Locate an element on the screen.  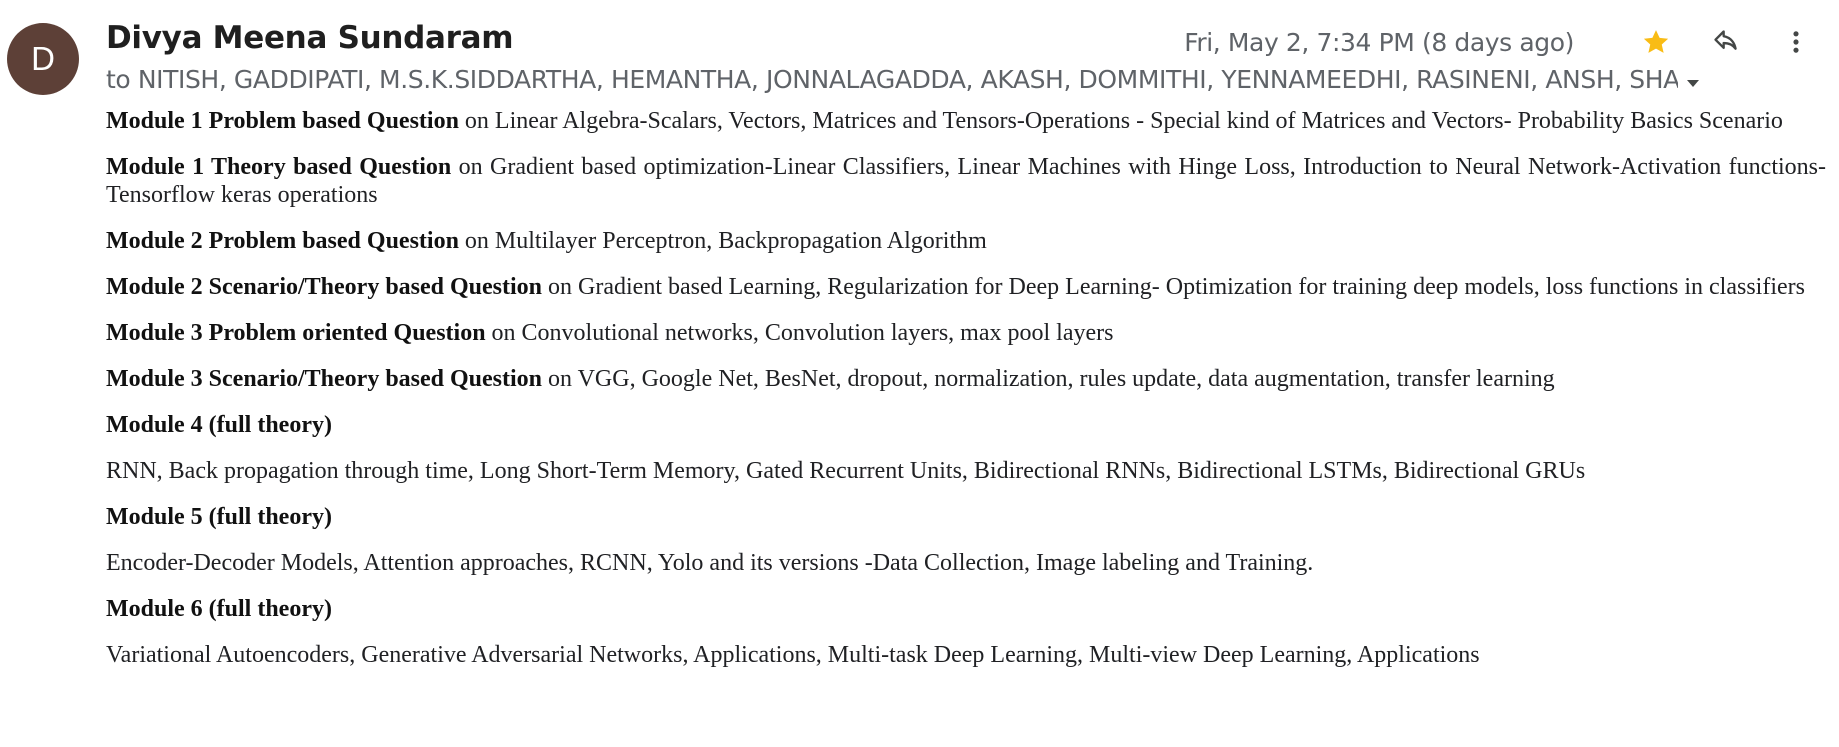
module-heading: Module 4 (full theory) is located at coordinates (966, 425).